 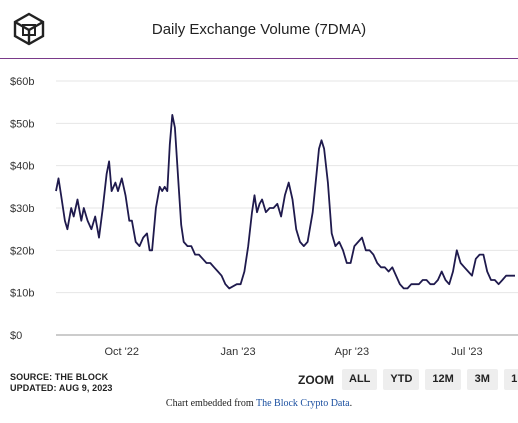 I want to click on x-tick-label: Jan '23, so click(x=238, y=352).